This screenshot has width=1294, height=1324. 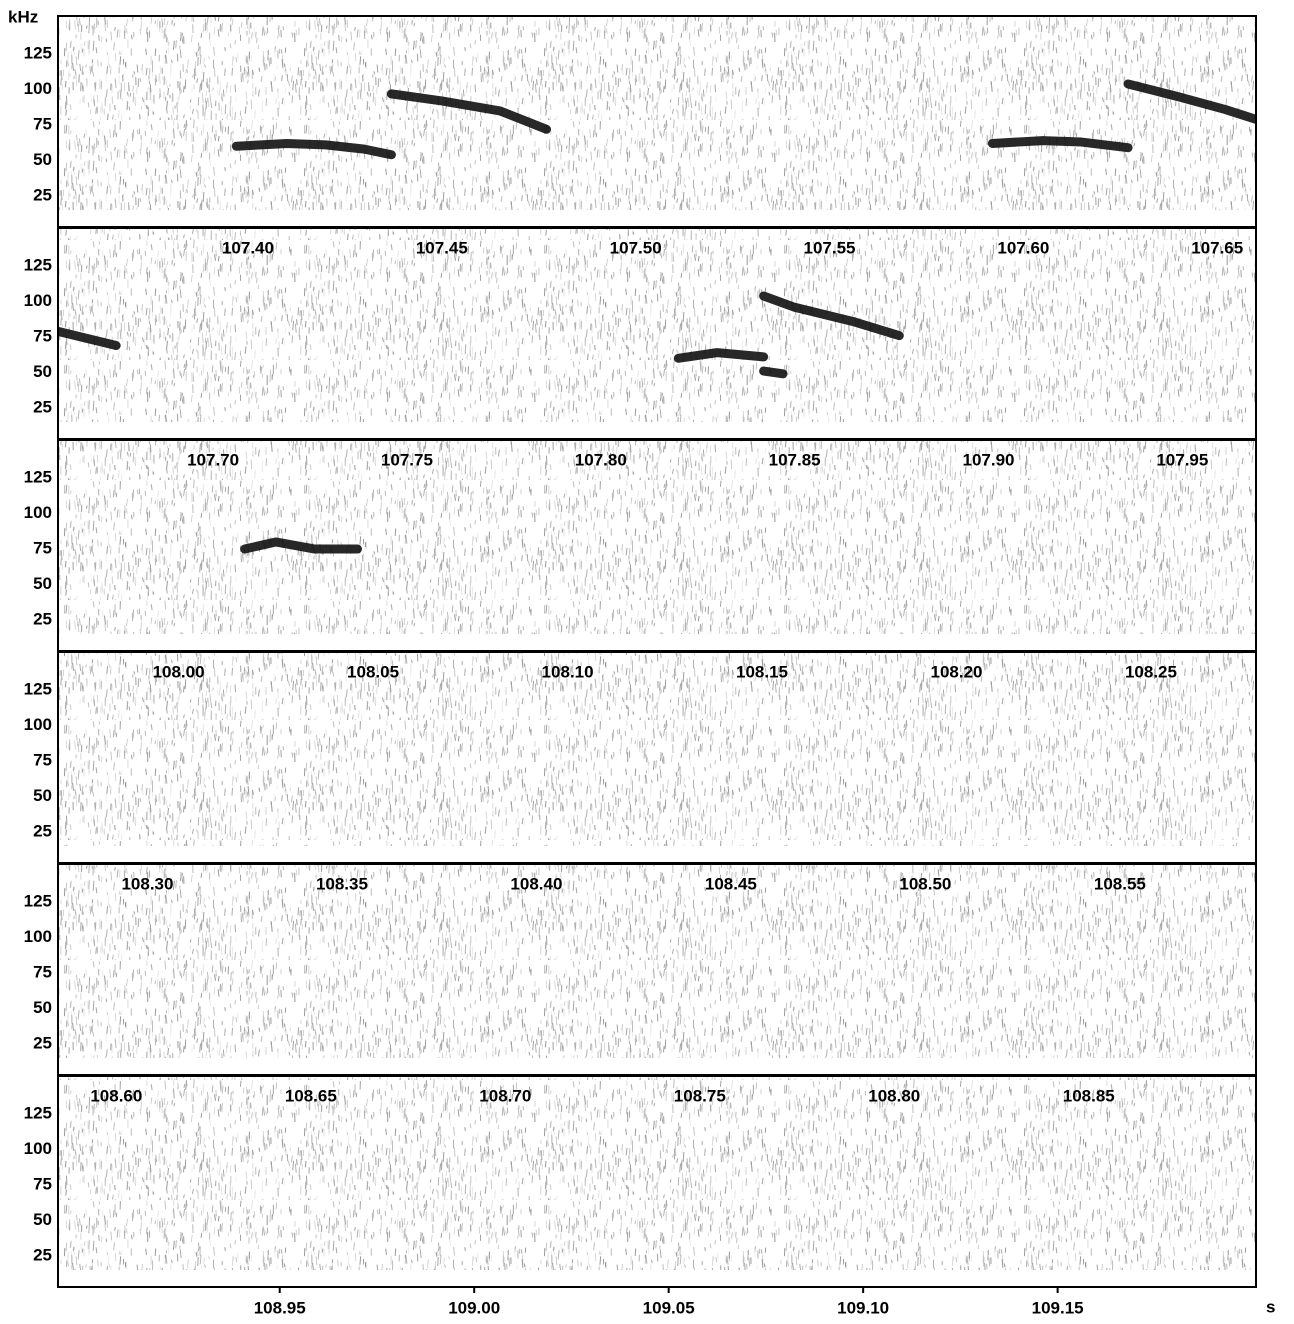 I want to click on x-tick-label: 107.85, so click(x=795, y=459).